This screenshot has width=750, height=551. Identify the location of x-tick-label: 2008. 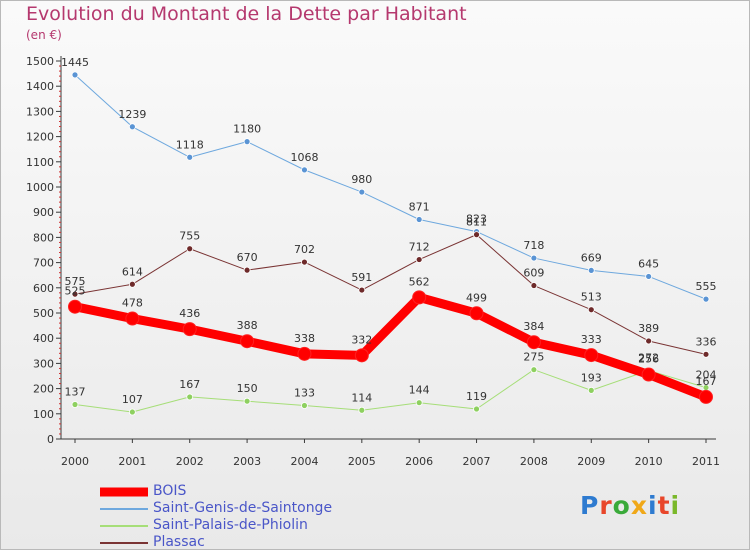
(534, 461).